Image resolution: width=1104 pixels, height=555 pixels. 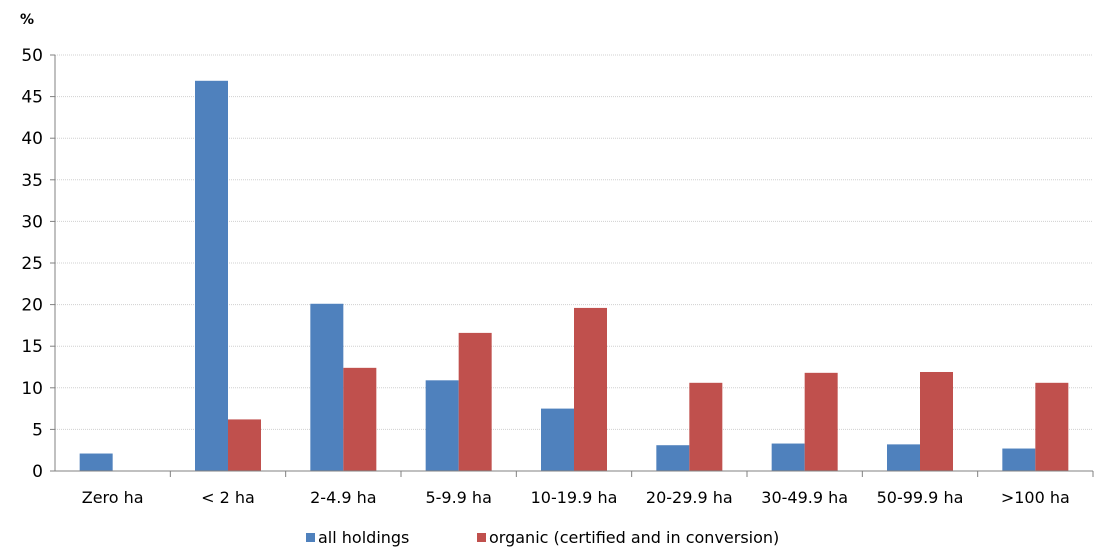 I want to click on y-axis-unit: %, so click(x=27, y=20).